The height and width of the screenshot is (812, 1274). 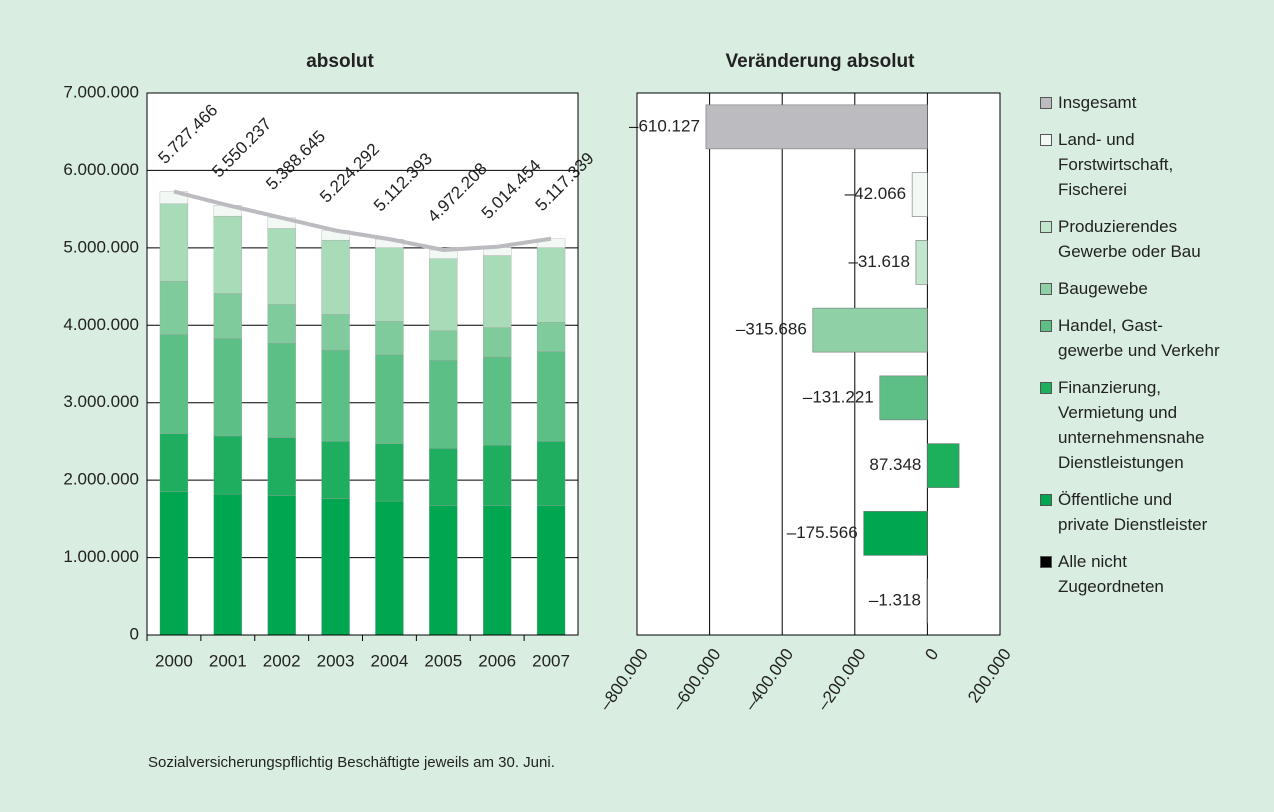 What do you see at coordinates (443, 660) in the screenshot?
I see `x-tick-label: 2005` at bounding box center [443, 660].